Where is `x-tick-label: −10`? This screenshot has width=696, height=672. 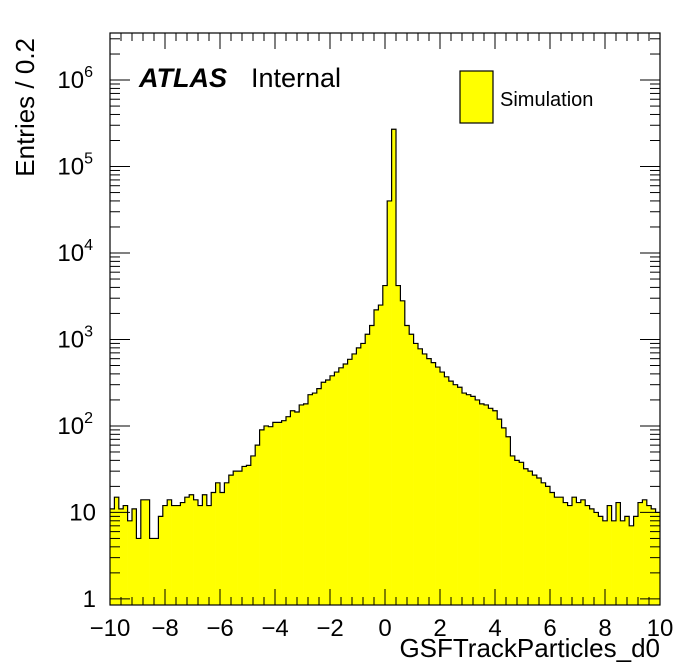
x-tick-label: −10 is located at coordinates (110, 628).